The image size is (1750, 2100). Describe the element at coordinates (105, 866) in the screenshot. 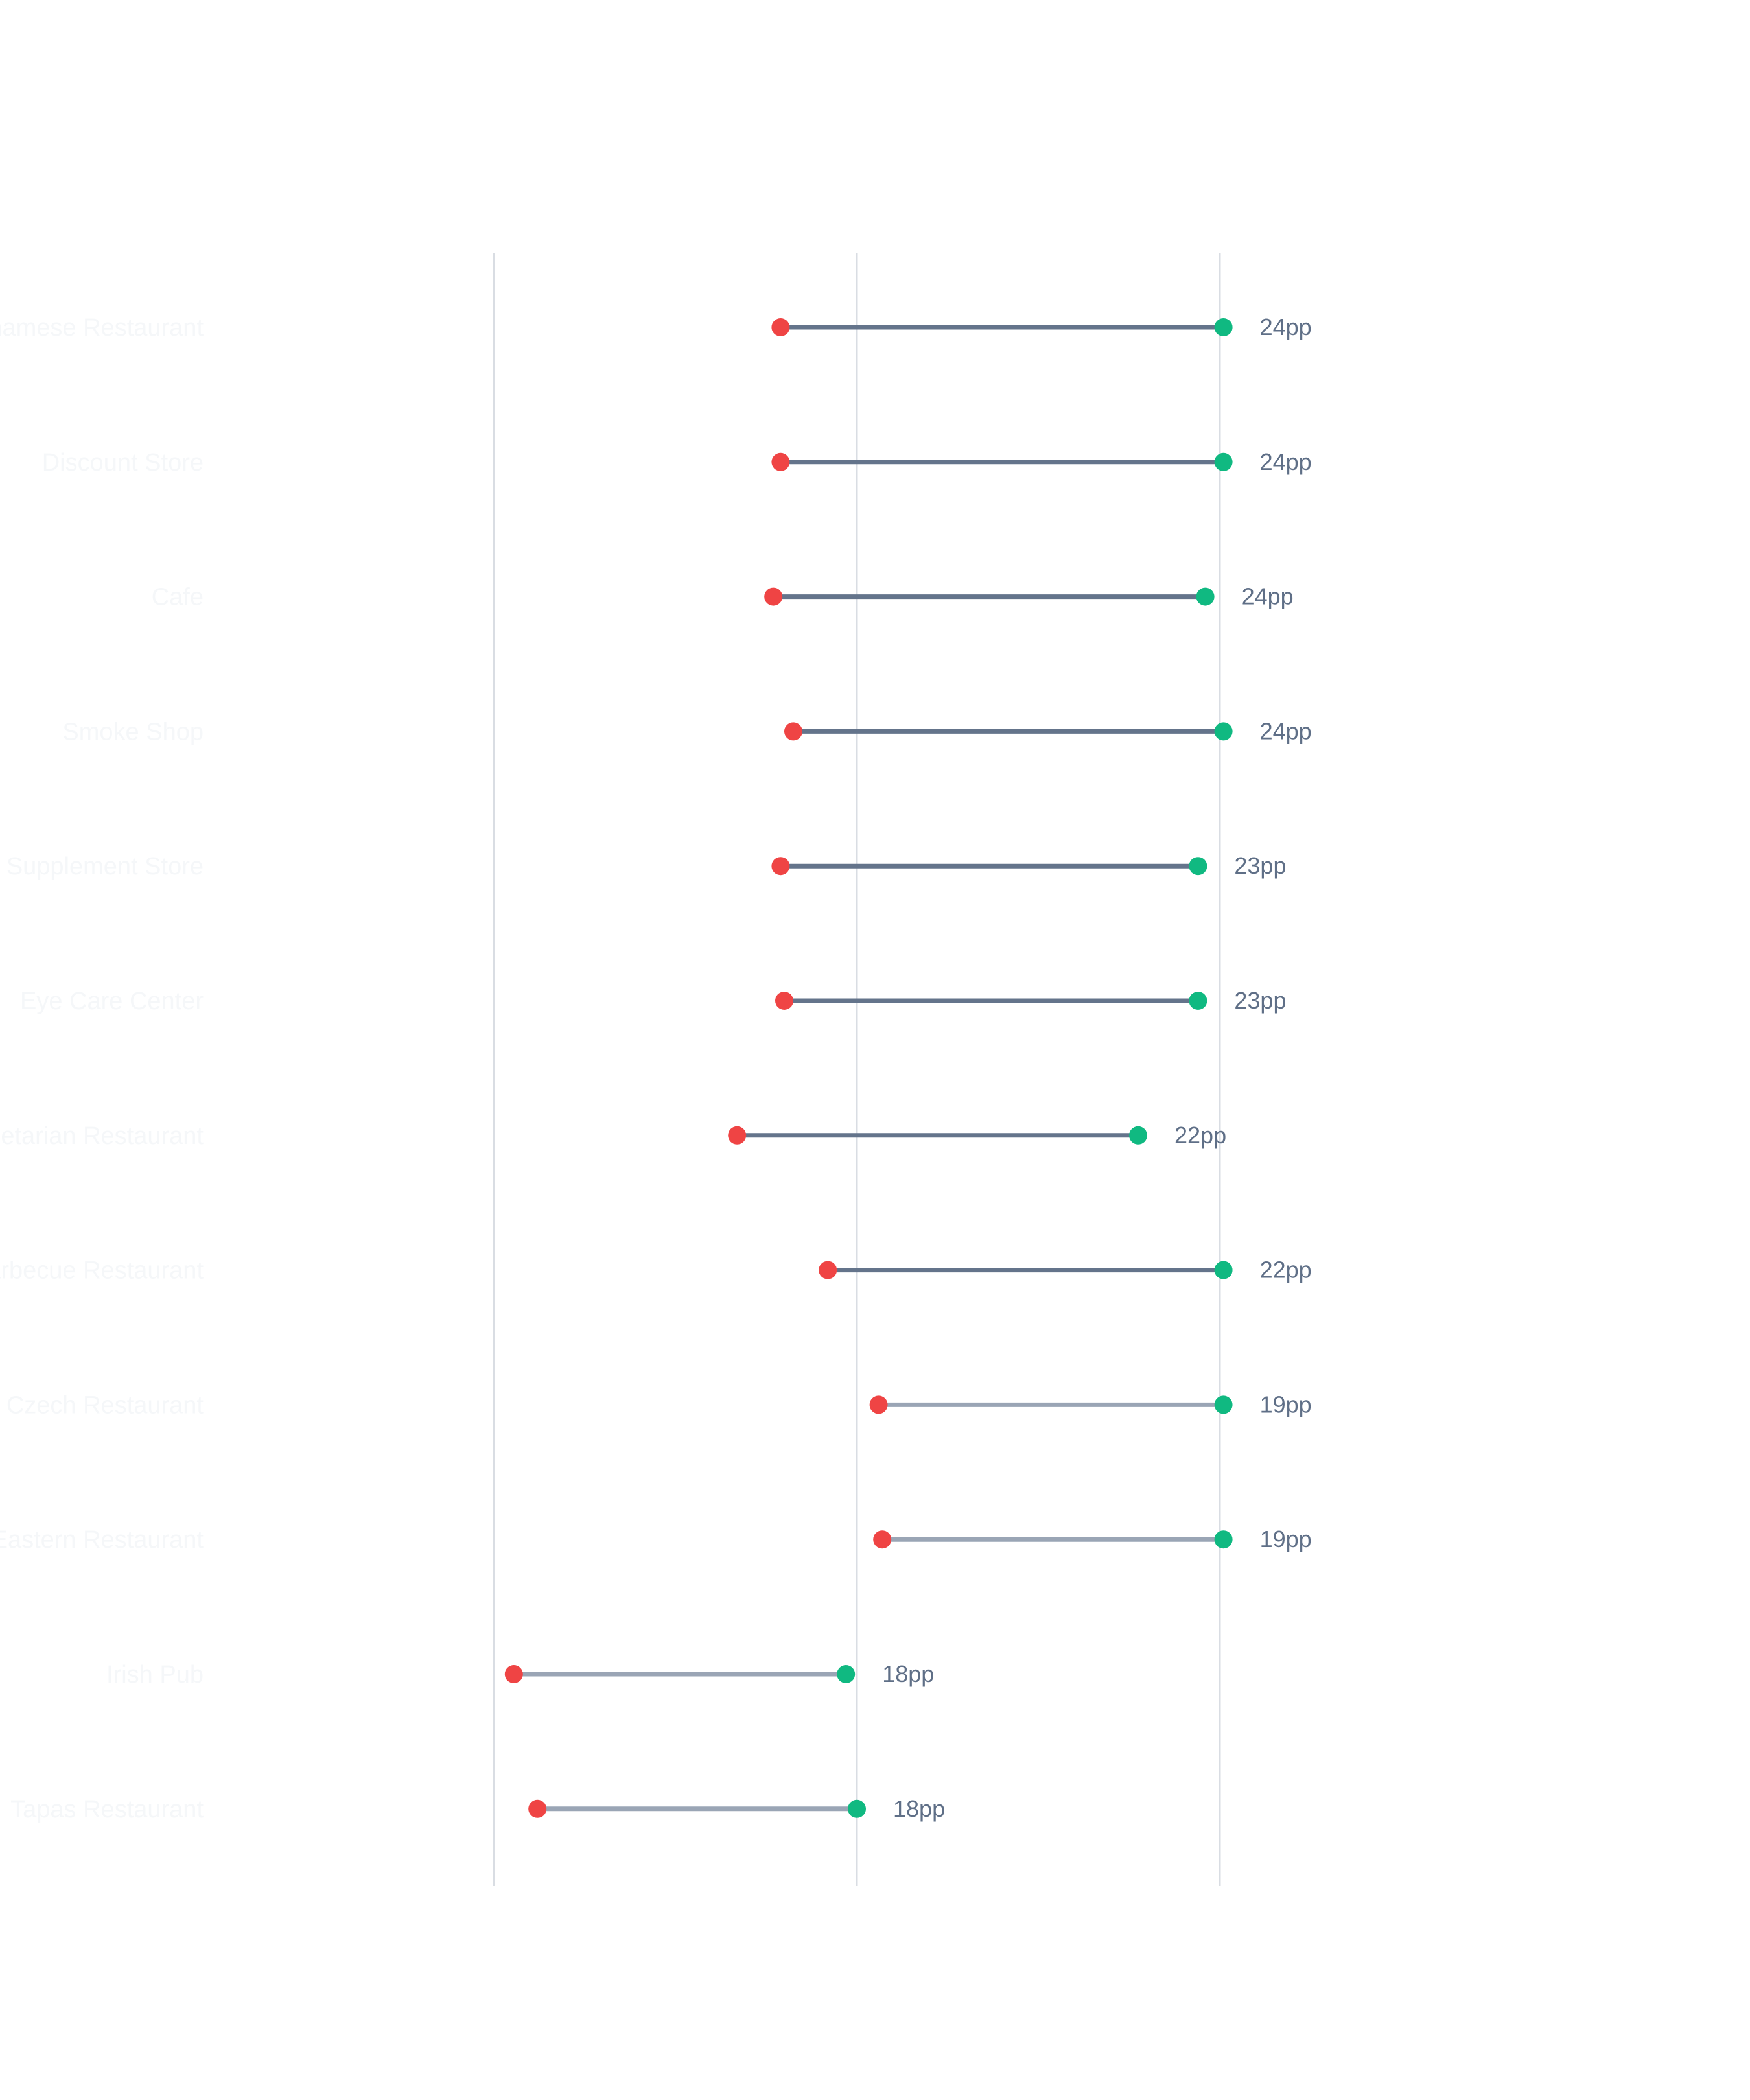

I see `category-label: Supplement Store` at that location.